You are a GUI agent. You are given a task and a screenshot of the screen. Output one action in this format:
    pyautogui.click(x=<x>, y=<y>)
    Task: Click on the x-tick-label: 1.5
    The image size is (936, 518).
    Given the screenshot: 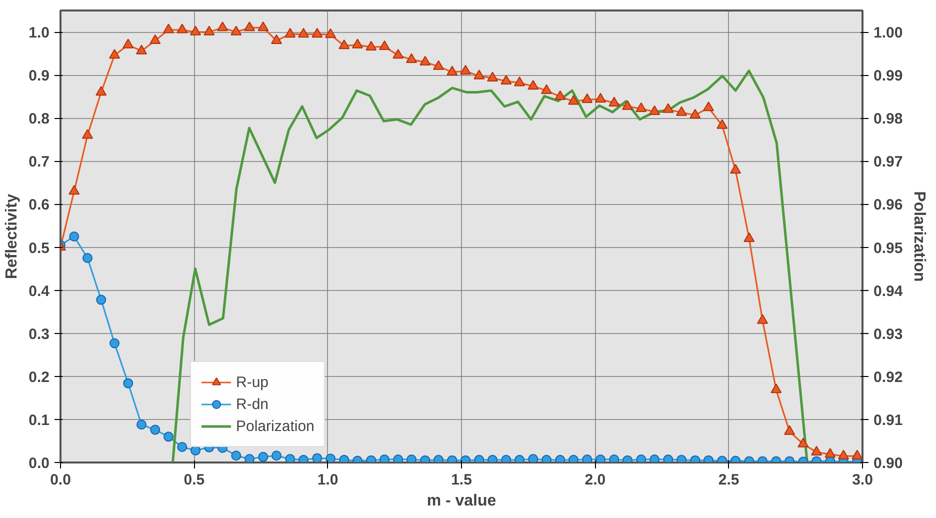 What is the action you would take?
    pyautogui.click(x=461, y=480)
    